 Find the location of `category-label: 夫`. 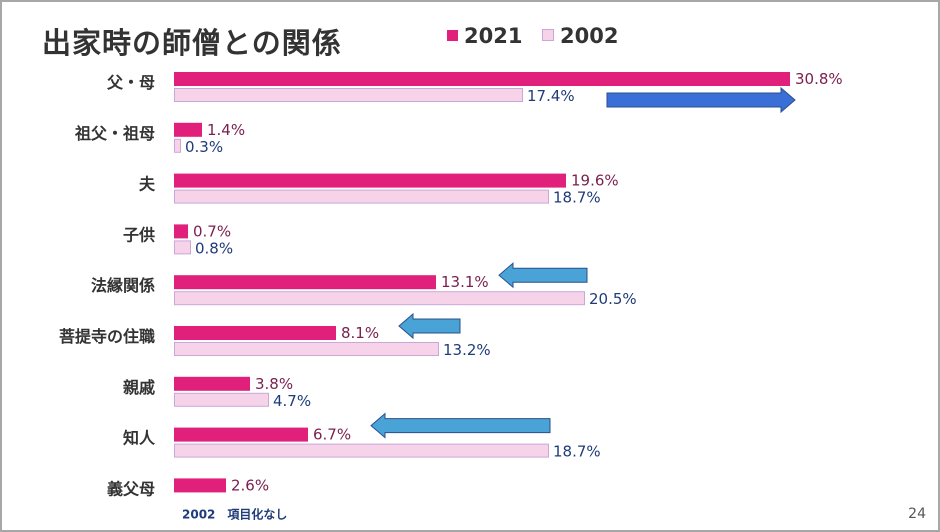

category-label: 夫 is located at coordinates (147, 184).